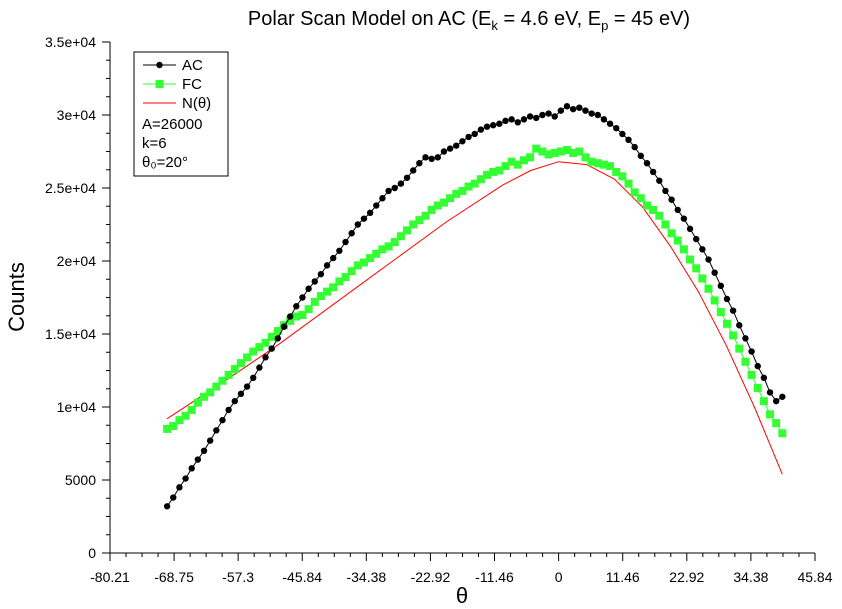 The width and height of the screenshot is (842, 609). I want to click on legend-marker, so click(159, 65).